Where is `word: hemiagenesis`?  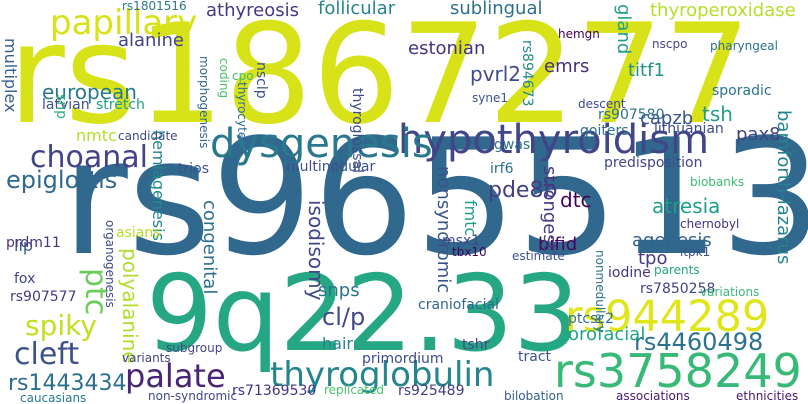
word: hemiagenesis is located at coordinates (158, 185).